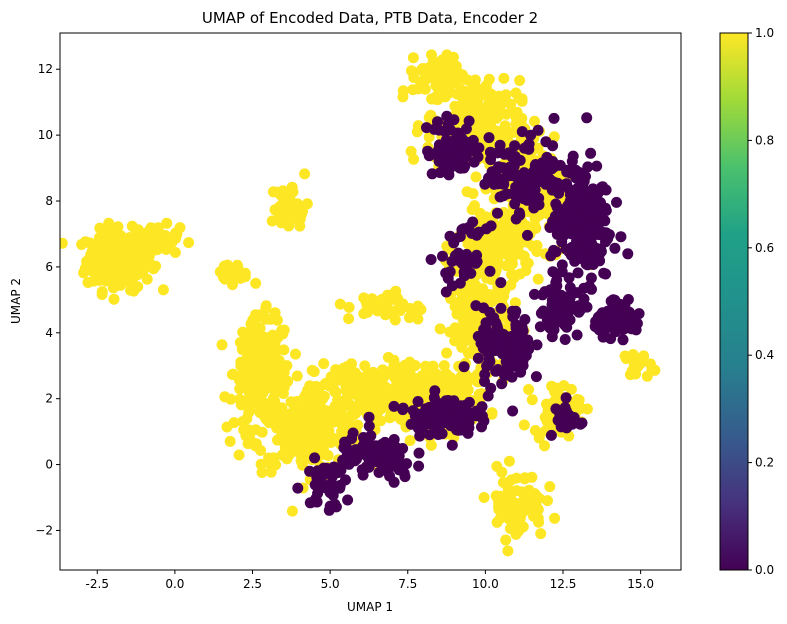 Image resolution: width=787 pixels, height=624 pixels. What do you see at coordinates (47, 299) in the screenshot?
I see `y-axis-ticks: −2 0 2 4 6 8 10 12` at bounding box center [47, 299].